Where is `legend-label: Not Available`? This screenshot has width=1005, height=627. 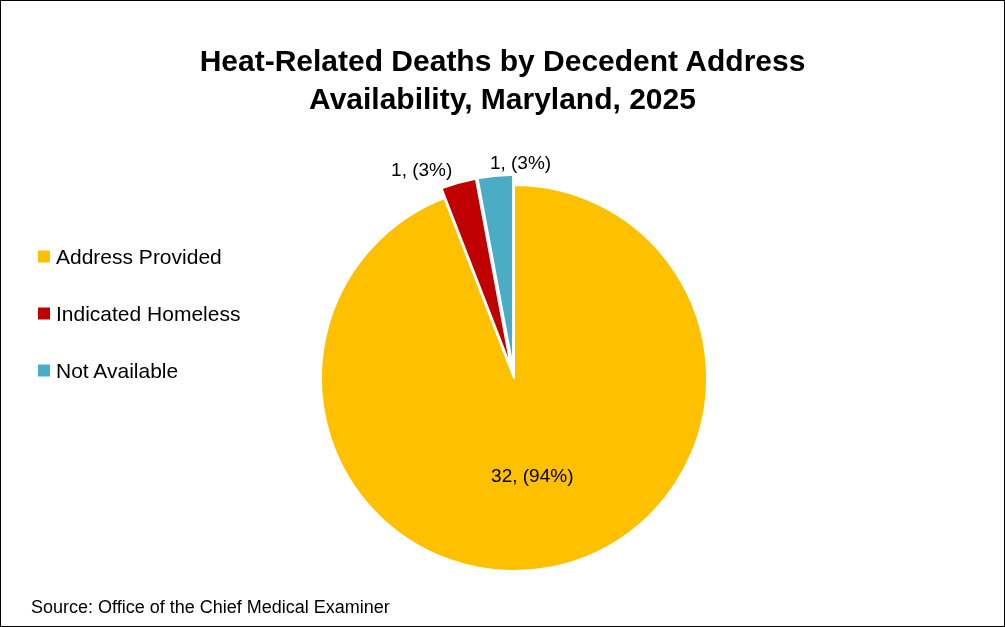
legend-label: Not Available is located at coordinates (117, 370).